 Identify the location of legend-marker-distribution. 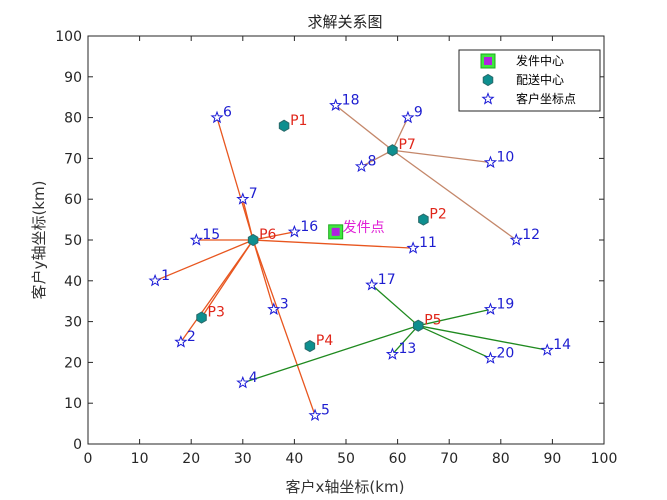
(488, 80).